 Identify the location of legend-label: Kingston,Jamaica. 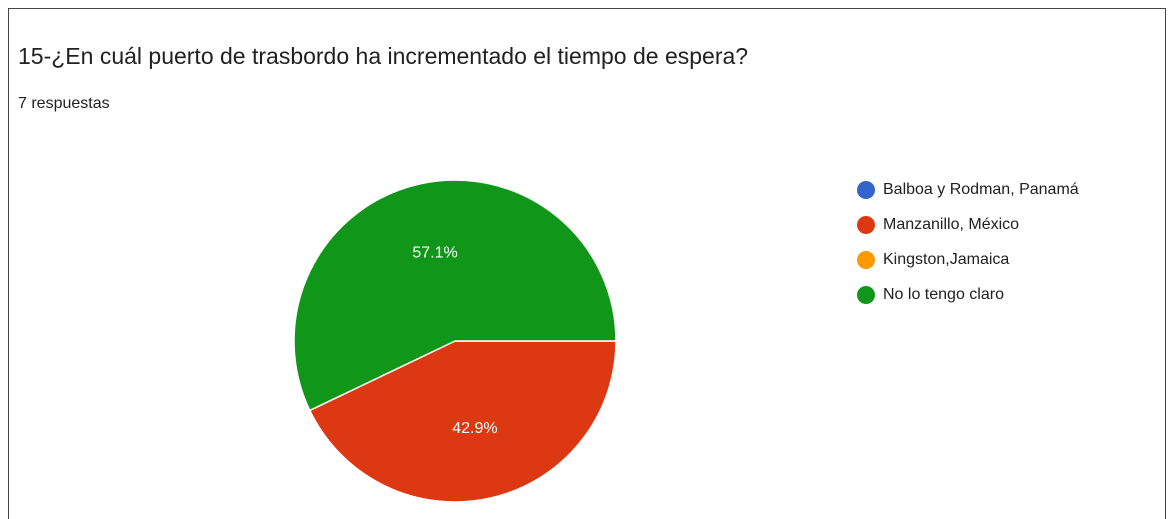
(946, 259).